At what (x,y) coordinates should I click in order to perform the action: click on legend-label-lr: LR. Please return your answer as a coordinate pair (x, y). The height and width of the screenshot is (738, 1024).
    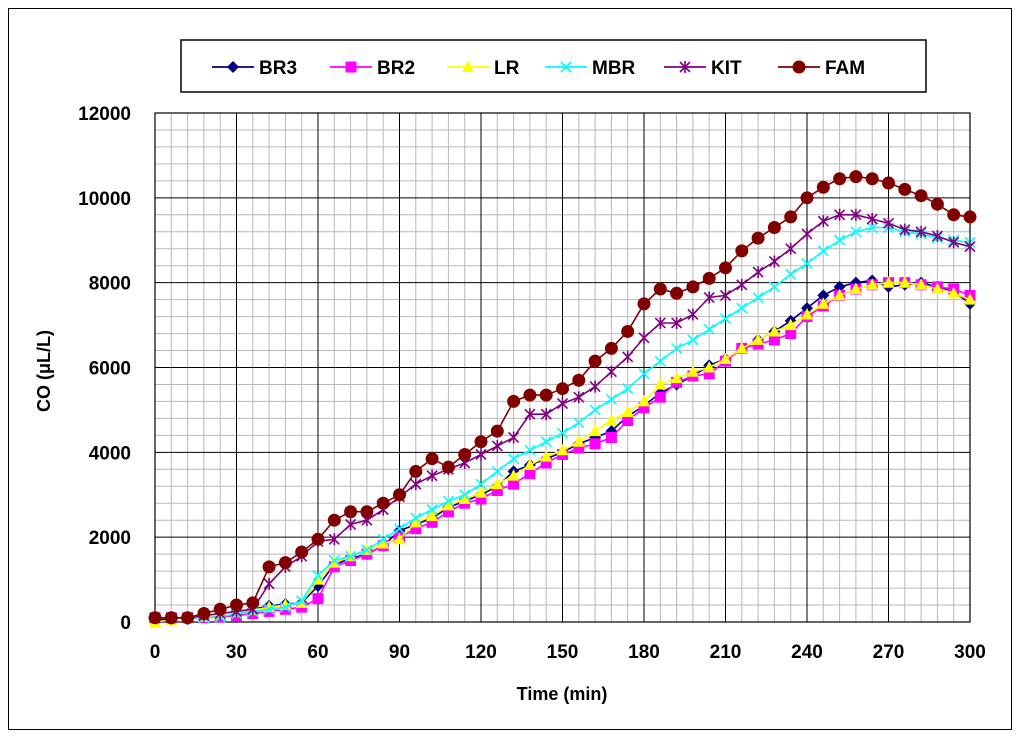
    Looking at the image, I should click on (507, 68).